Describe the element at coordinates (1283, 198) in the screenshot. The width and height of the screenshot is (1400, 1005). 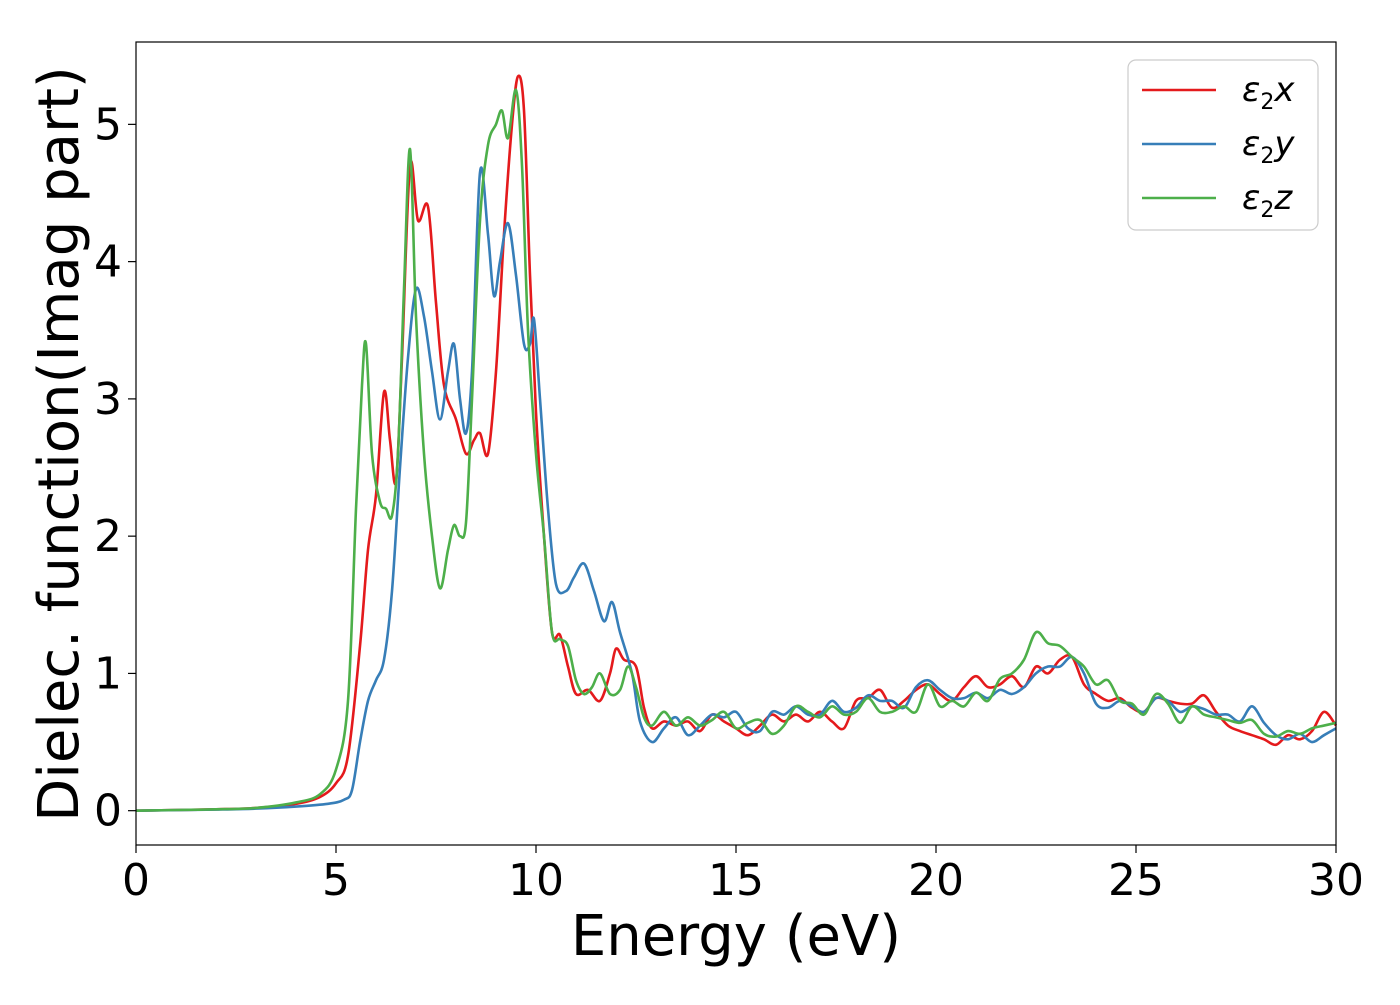
I see `legend-label-tail: z` at that location.